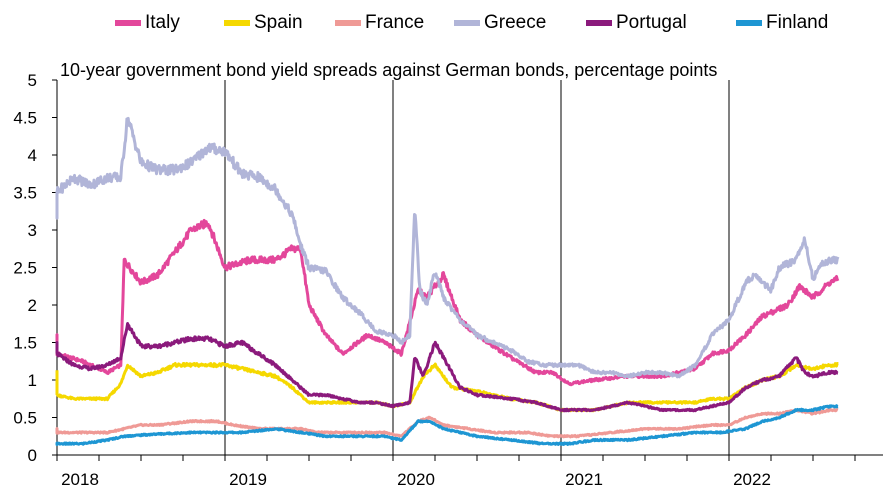  Describe the element at coordinates (442, 23) in the screenshot. I see `chart-legend: Italy Spain France Greece Portugal Finland` at that location.